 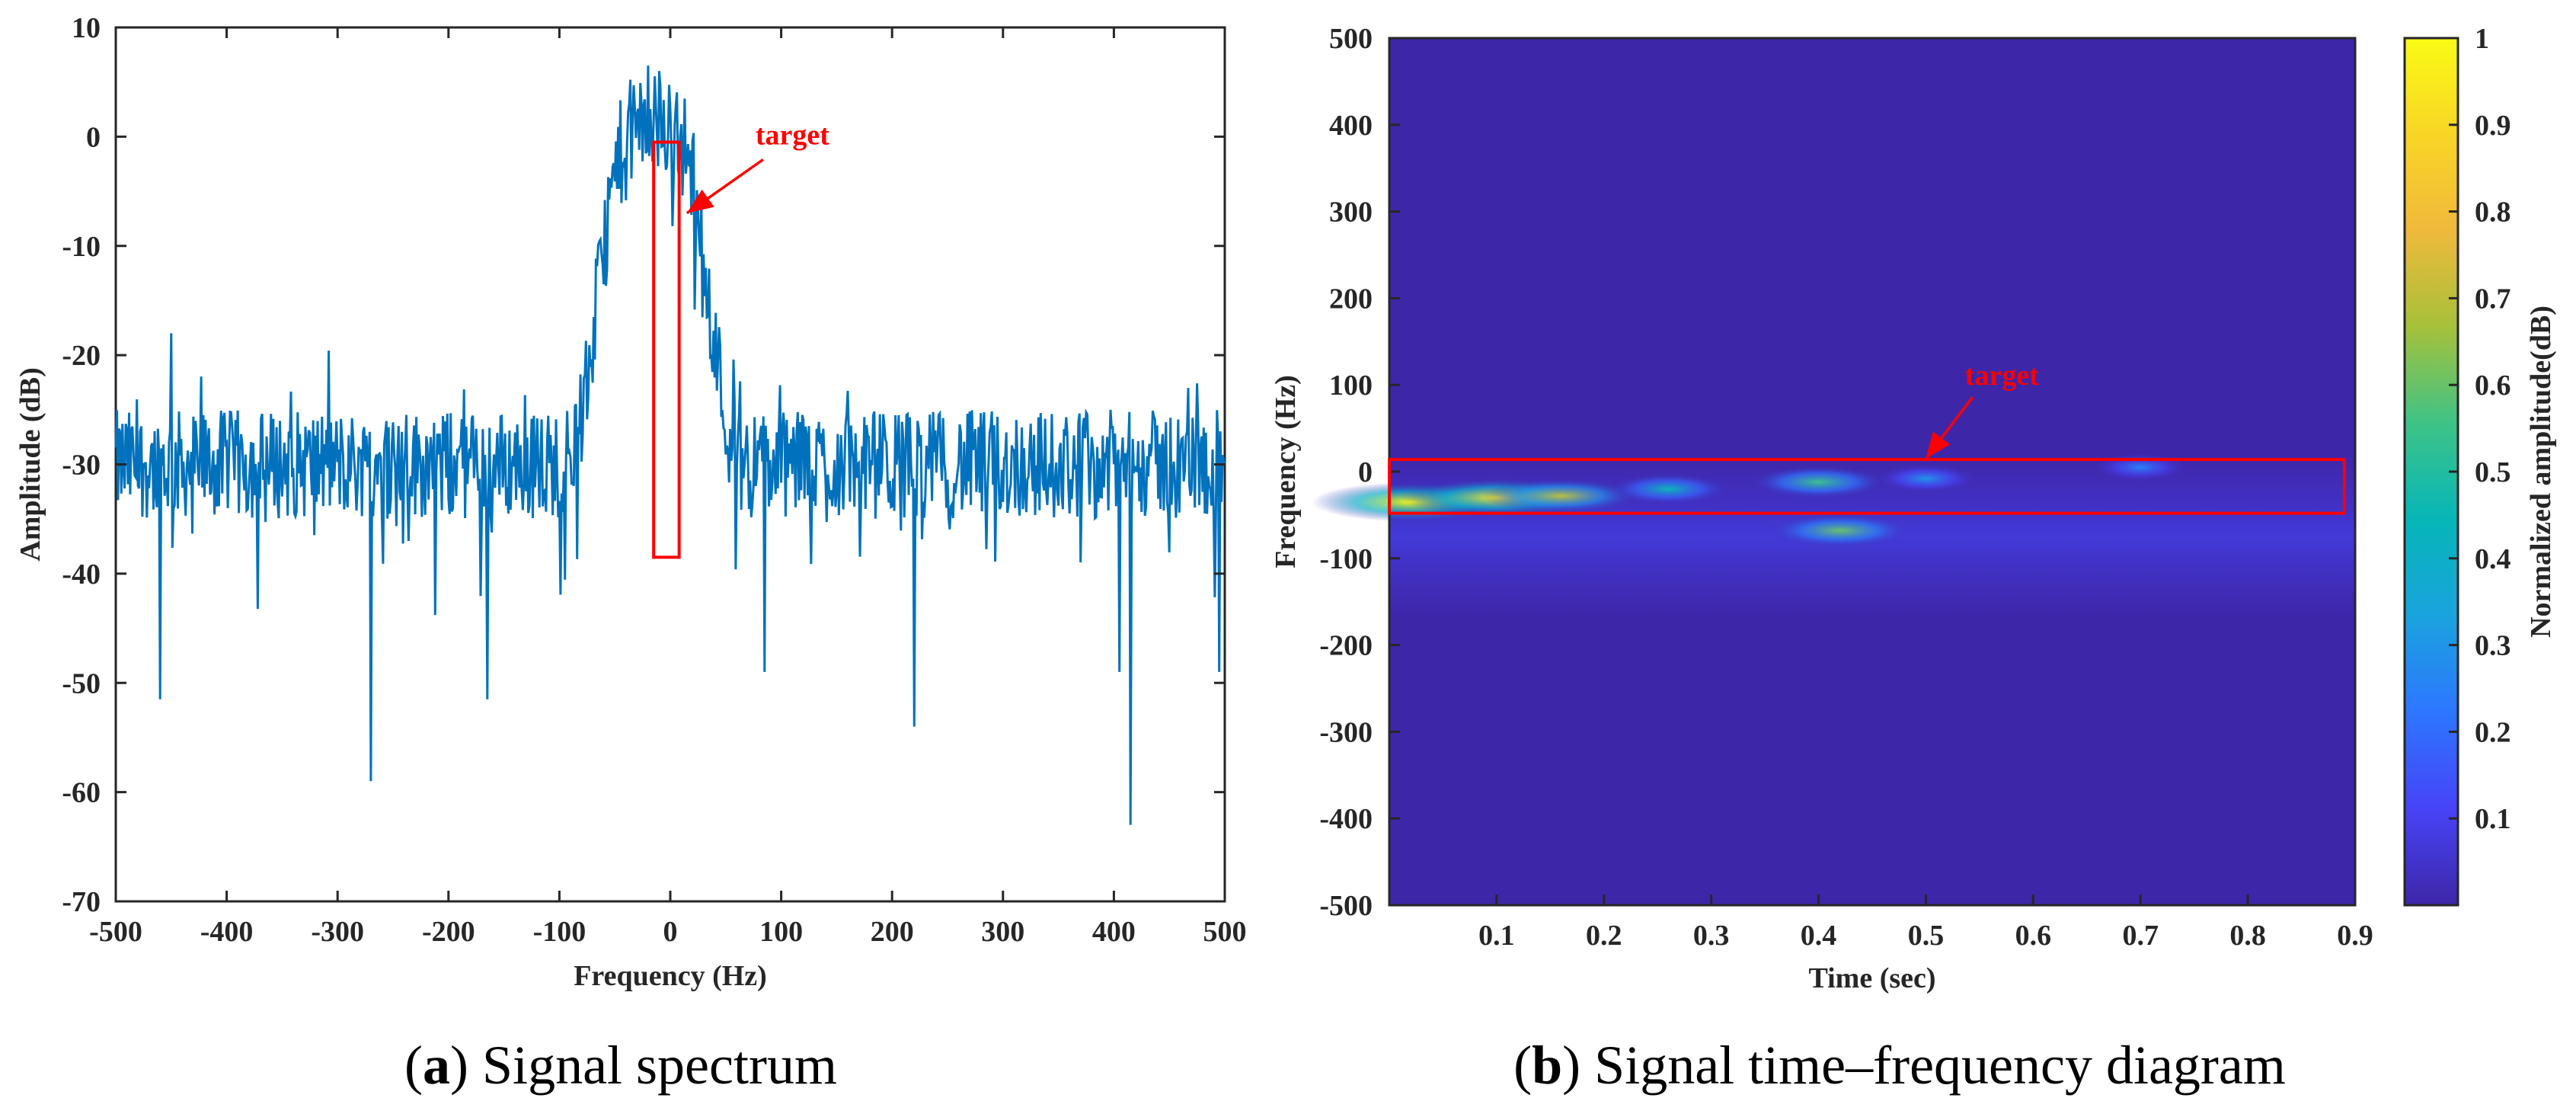 I want to click on spectrum-y-tick-label: -20, so click(x=82, y=356).